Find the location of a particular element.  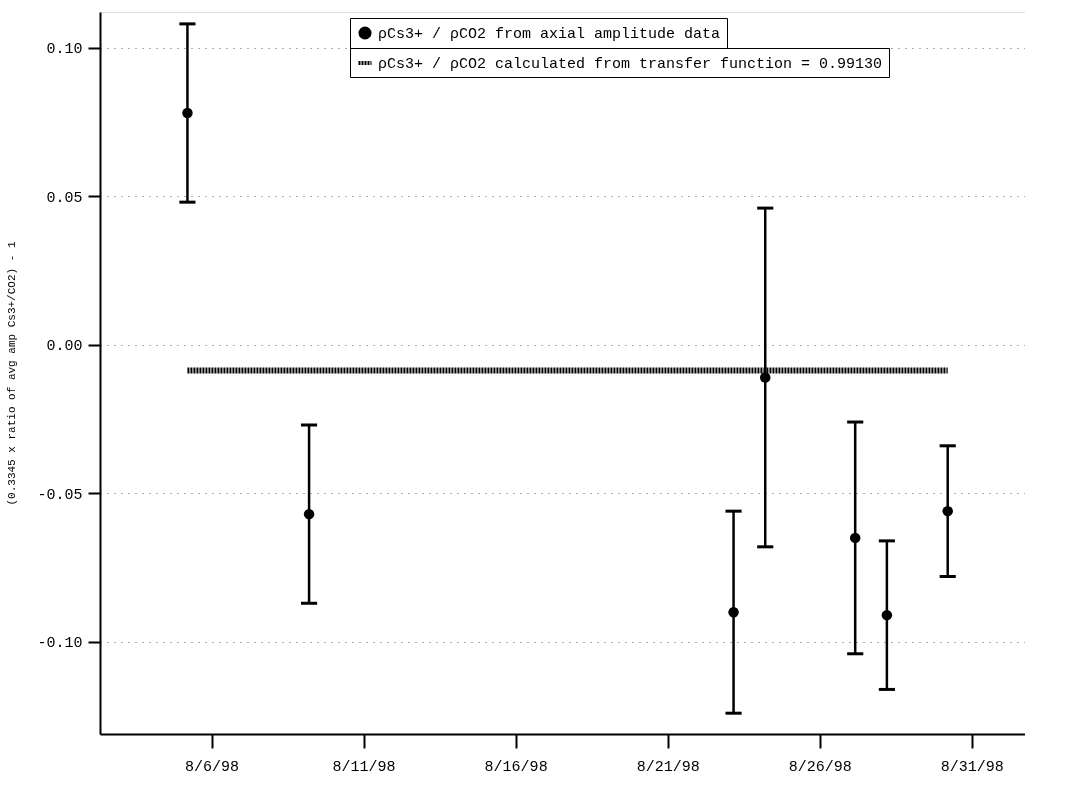

y-tick-label: -0.05 is located at coordinates (60, 495).